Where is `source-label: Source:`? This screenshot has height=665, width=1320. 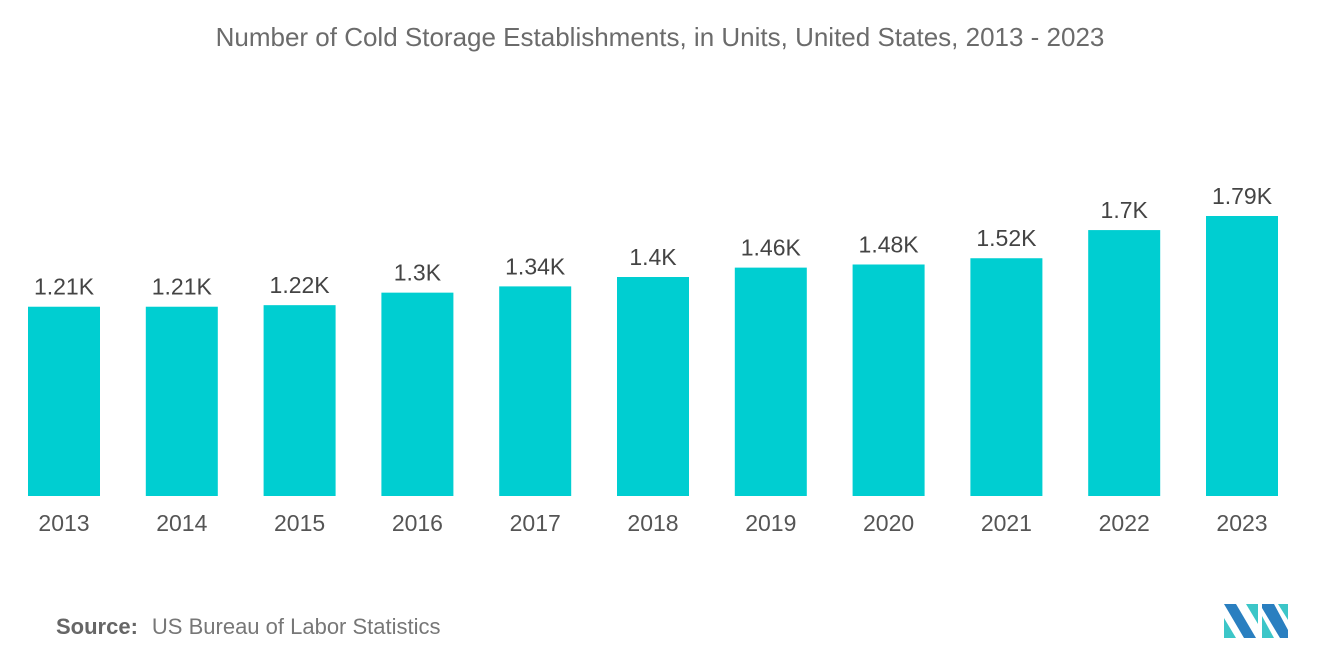
source-label: Source: is located at coordinates (97, 626).